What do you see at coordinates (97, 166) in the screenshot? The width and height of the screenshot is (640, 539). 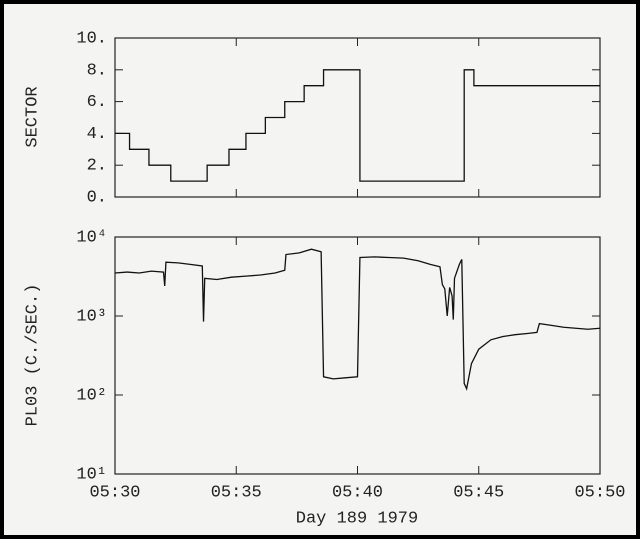 I see `y-tick-label: 2.` at bounding box center [97, 166].